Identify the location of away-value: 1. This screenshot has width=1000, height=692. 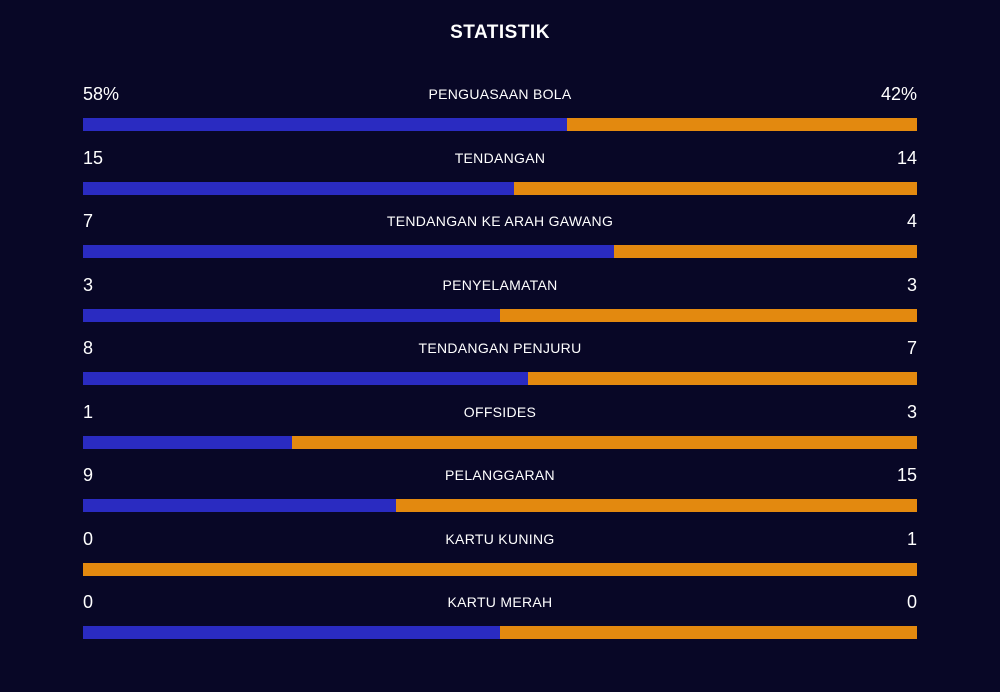
(911, 538).